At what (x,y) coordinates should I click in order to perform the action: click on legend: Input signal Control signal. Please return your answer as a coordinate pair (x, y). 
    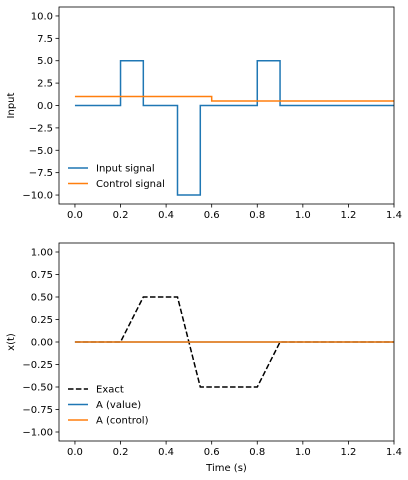
    Looking at the image, I should click on (116, 177).